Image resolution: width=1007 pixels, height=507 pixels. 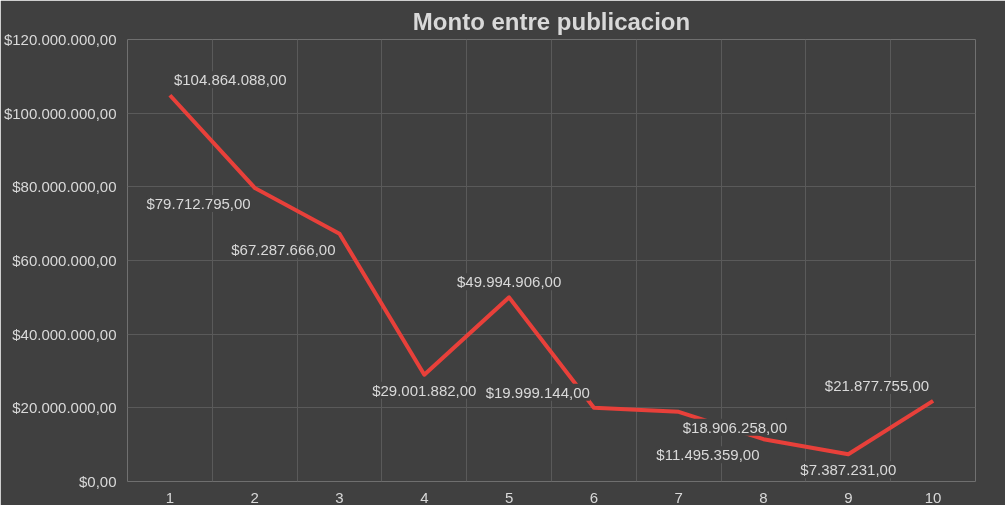 I want to click on x-tick-label: 4, so click(x=424, y=497).